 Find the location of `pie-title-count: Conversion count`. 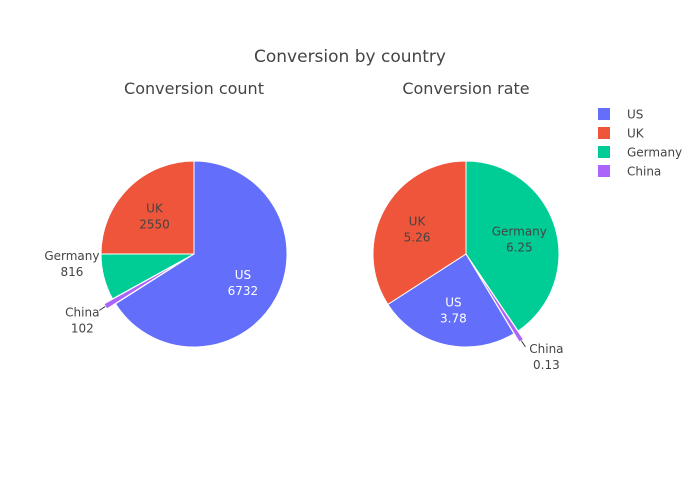

pie-title-count: Conversion count is located at coordinates (194, 88).